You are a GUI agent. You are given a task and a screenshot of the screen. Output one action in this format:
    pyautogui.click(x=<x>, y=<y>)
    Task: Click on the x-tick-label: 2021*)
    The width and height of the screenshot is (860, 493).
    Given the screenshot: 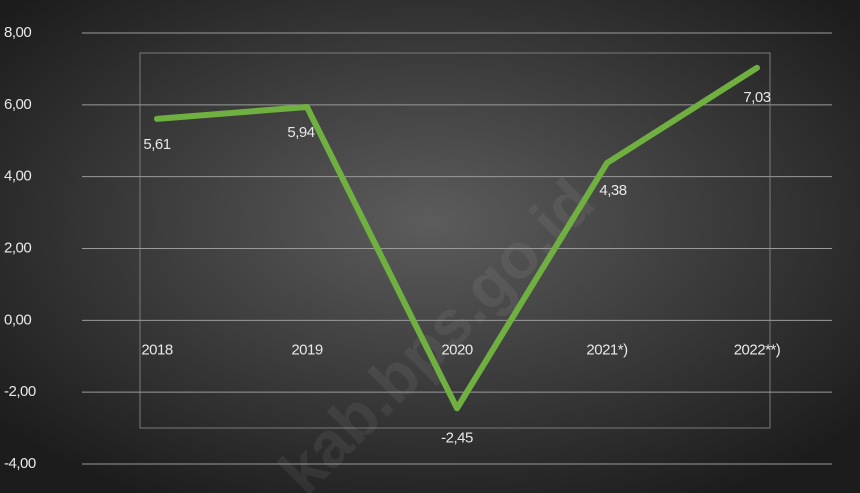 What is the action you would take?
    pyautogui.click(x=607, y=349)
    